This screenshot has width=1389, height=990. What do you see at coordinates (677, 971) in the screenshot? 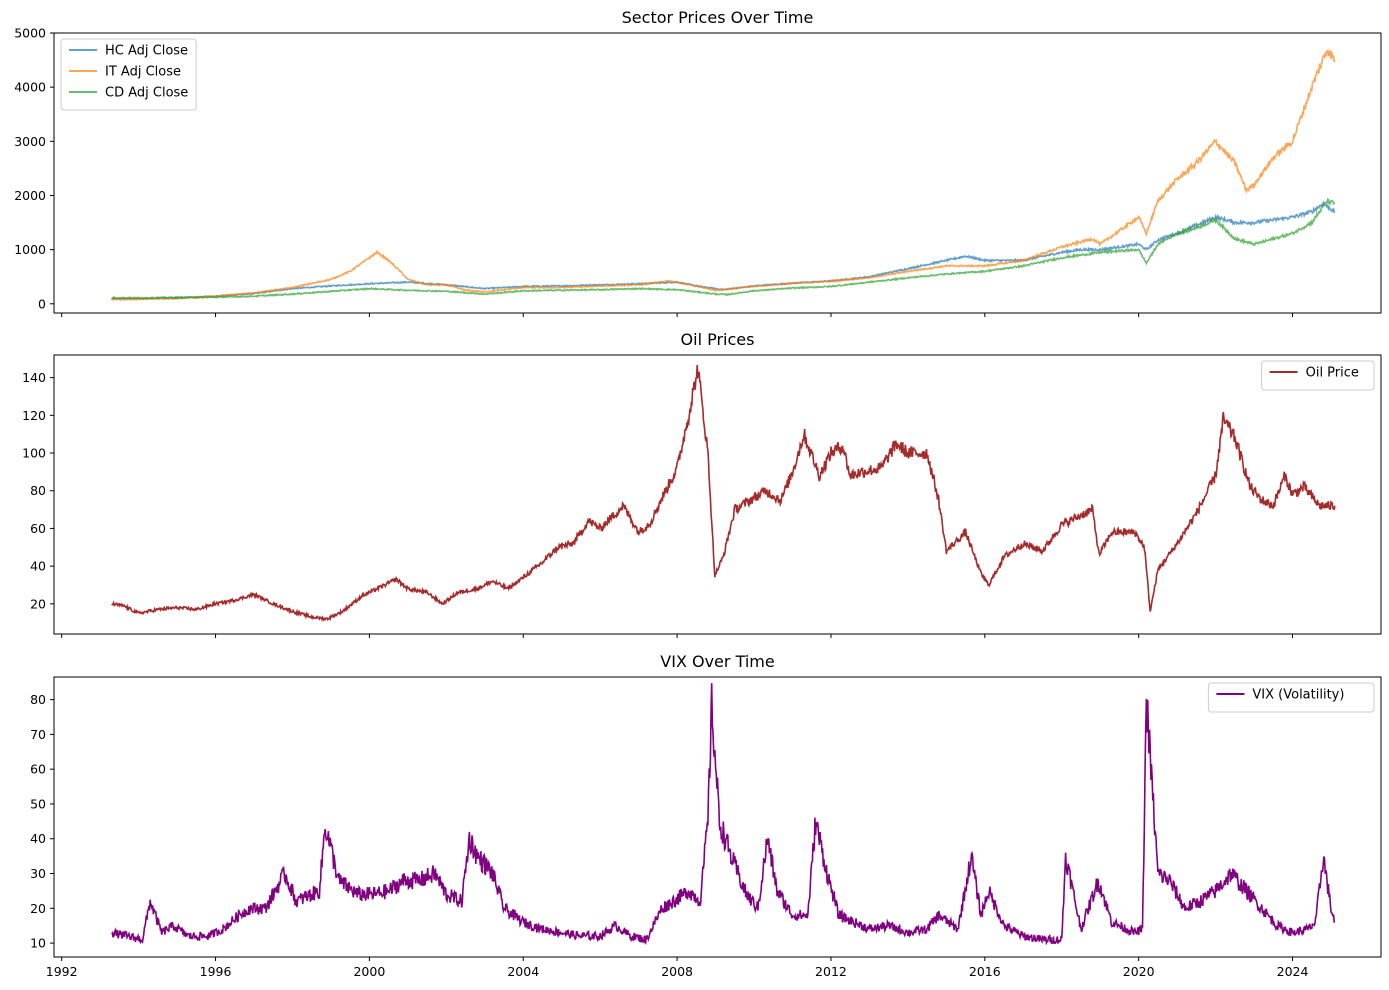
I see `xtick-label-2-4: 2008` at bounding box center [677, 971].